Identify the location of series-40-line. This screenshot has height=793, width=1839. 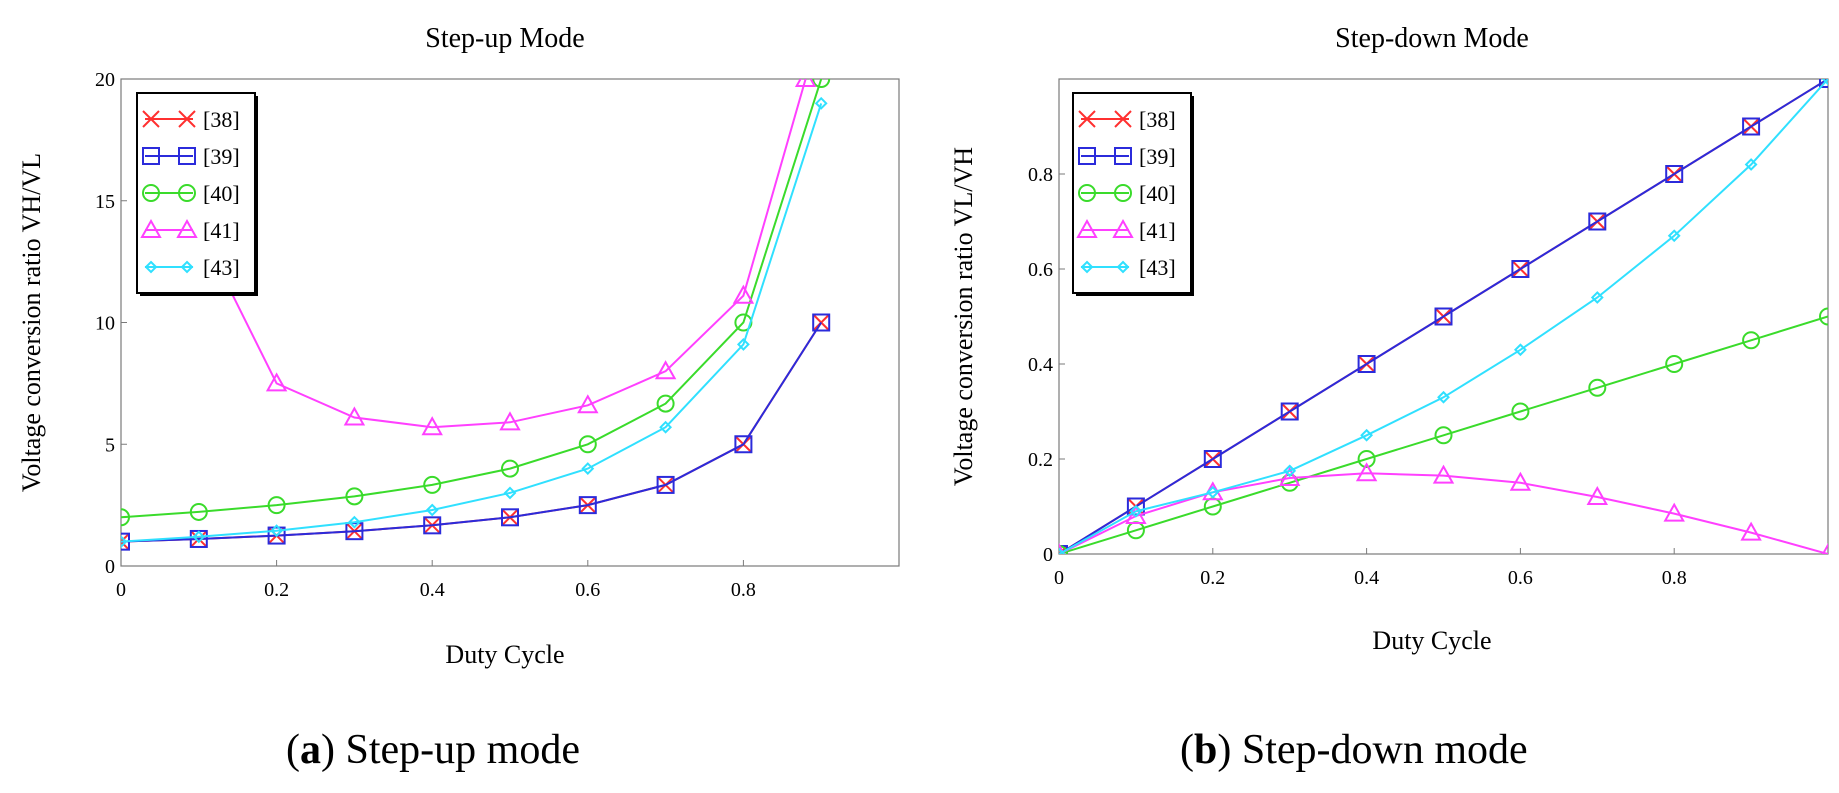
(1443, 434).